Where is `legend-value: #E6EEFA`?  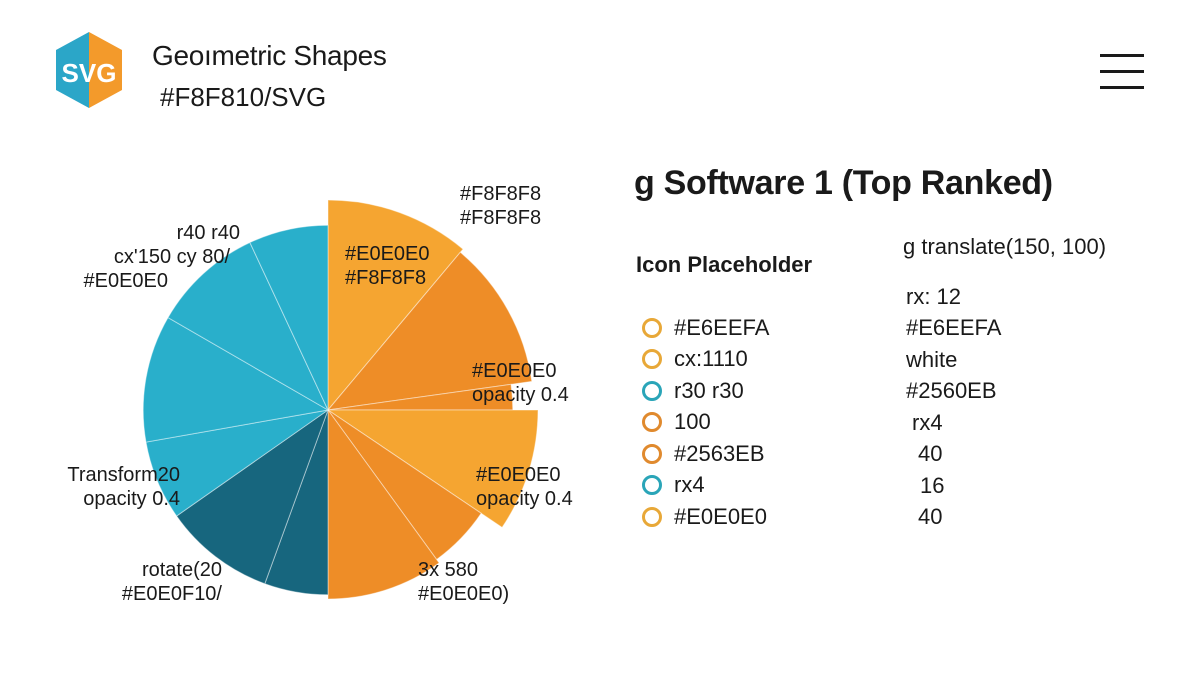
legend-value: #E6EEFA is located at coordinates (954, 327).